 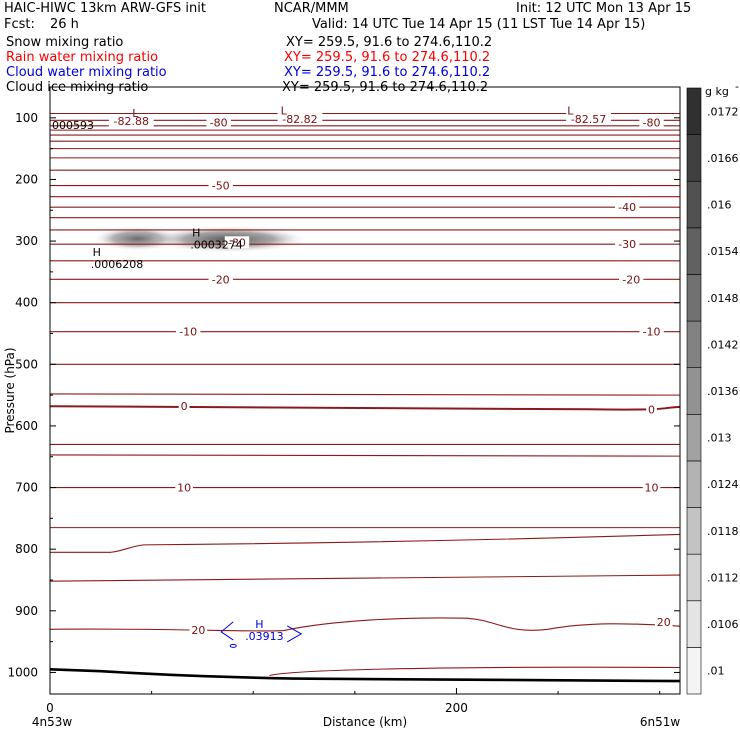 I want to click on colorbar-label: .0172, so click(x=723, y=111).